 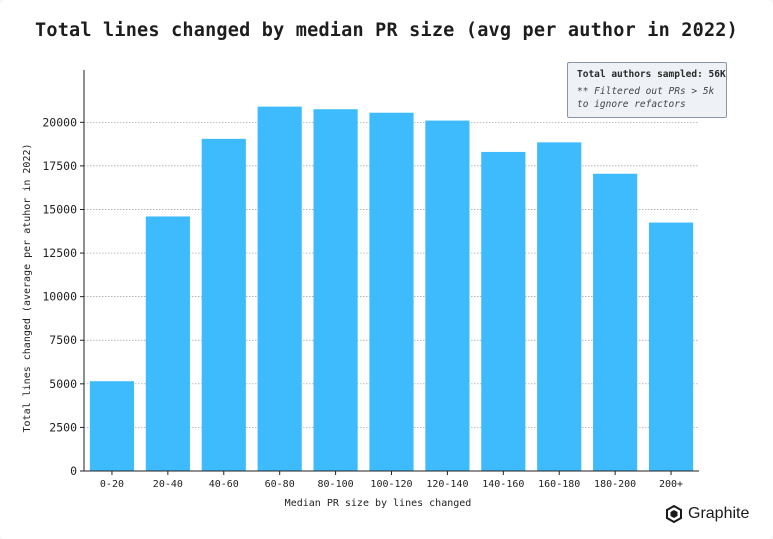 What do you see at coordinates (631, 104) in the screenshot?
I see `annotation-filter-reason: to ignore refactors` at bounding box center [631, 104].